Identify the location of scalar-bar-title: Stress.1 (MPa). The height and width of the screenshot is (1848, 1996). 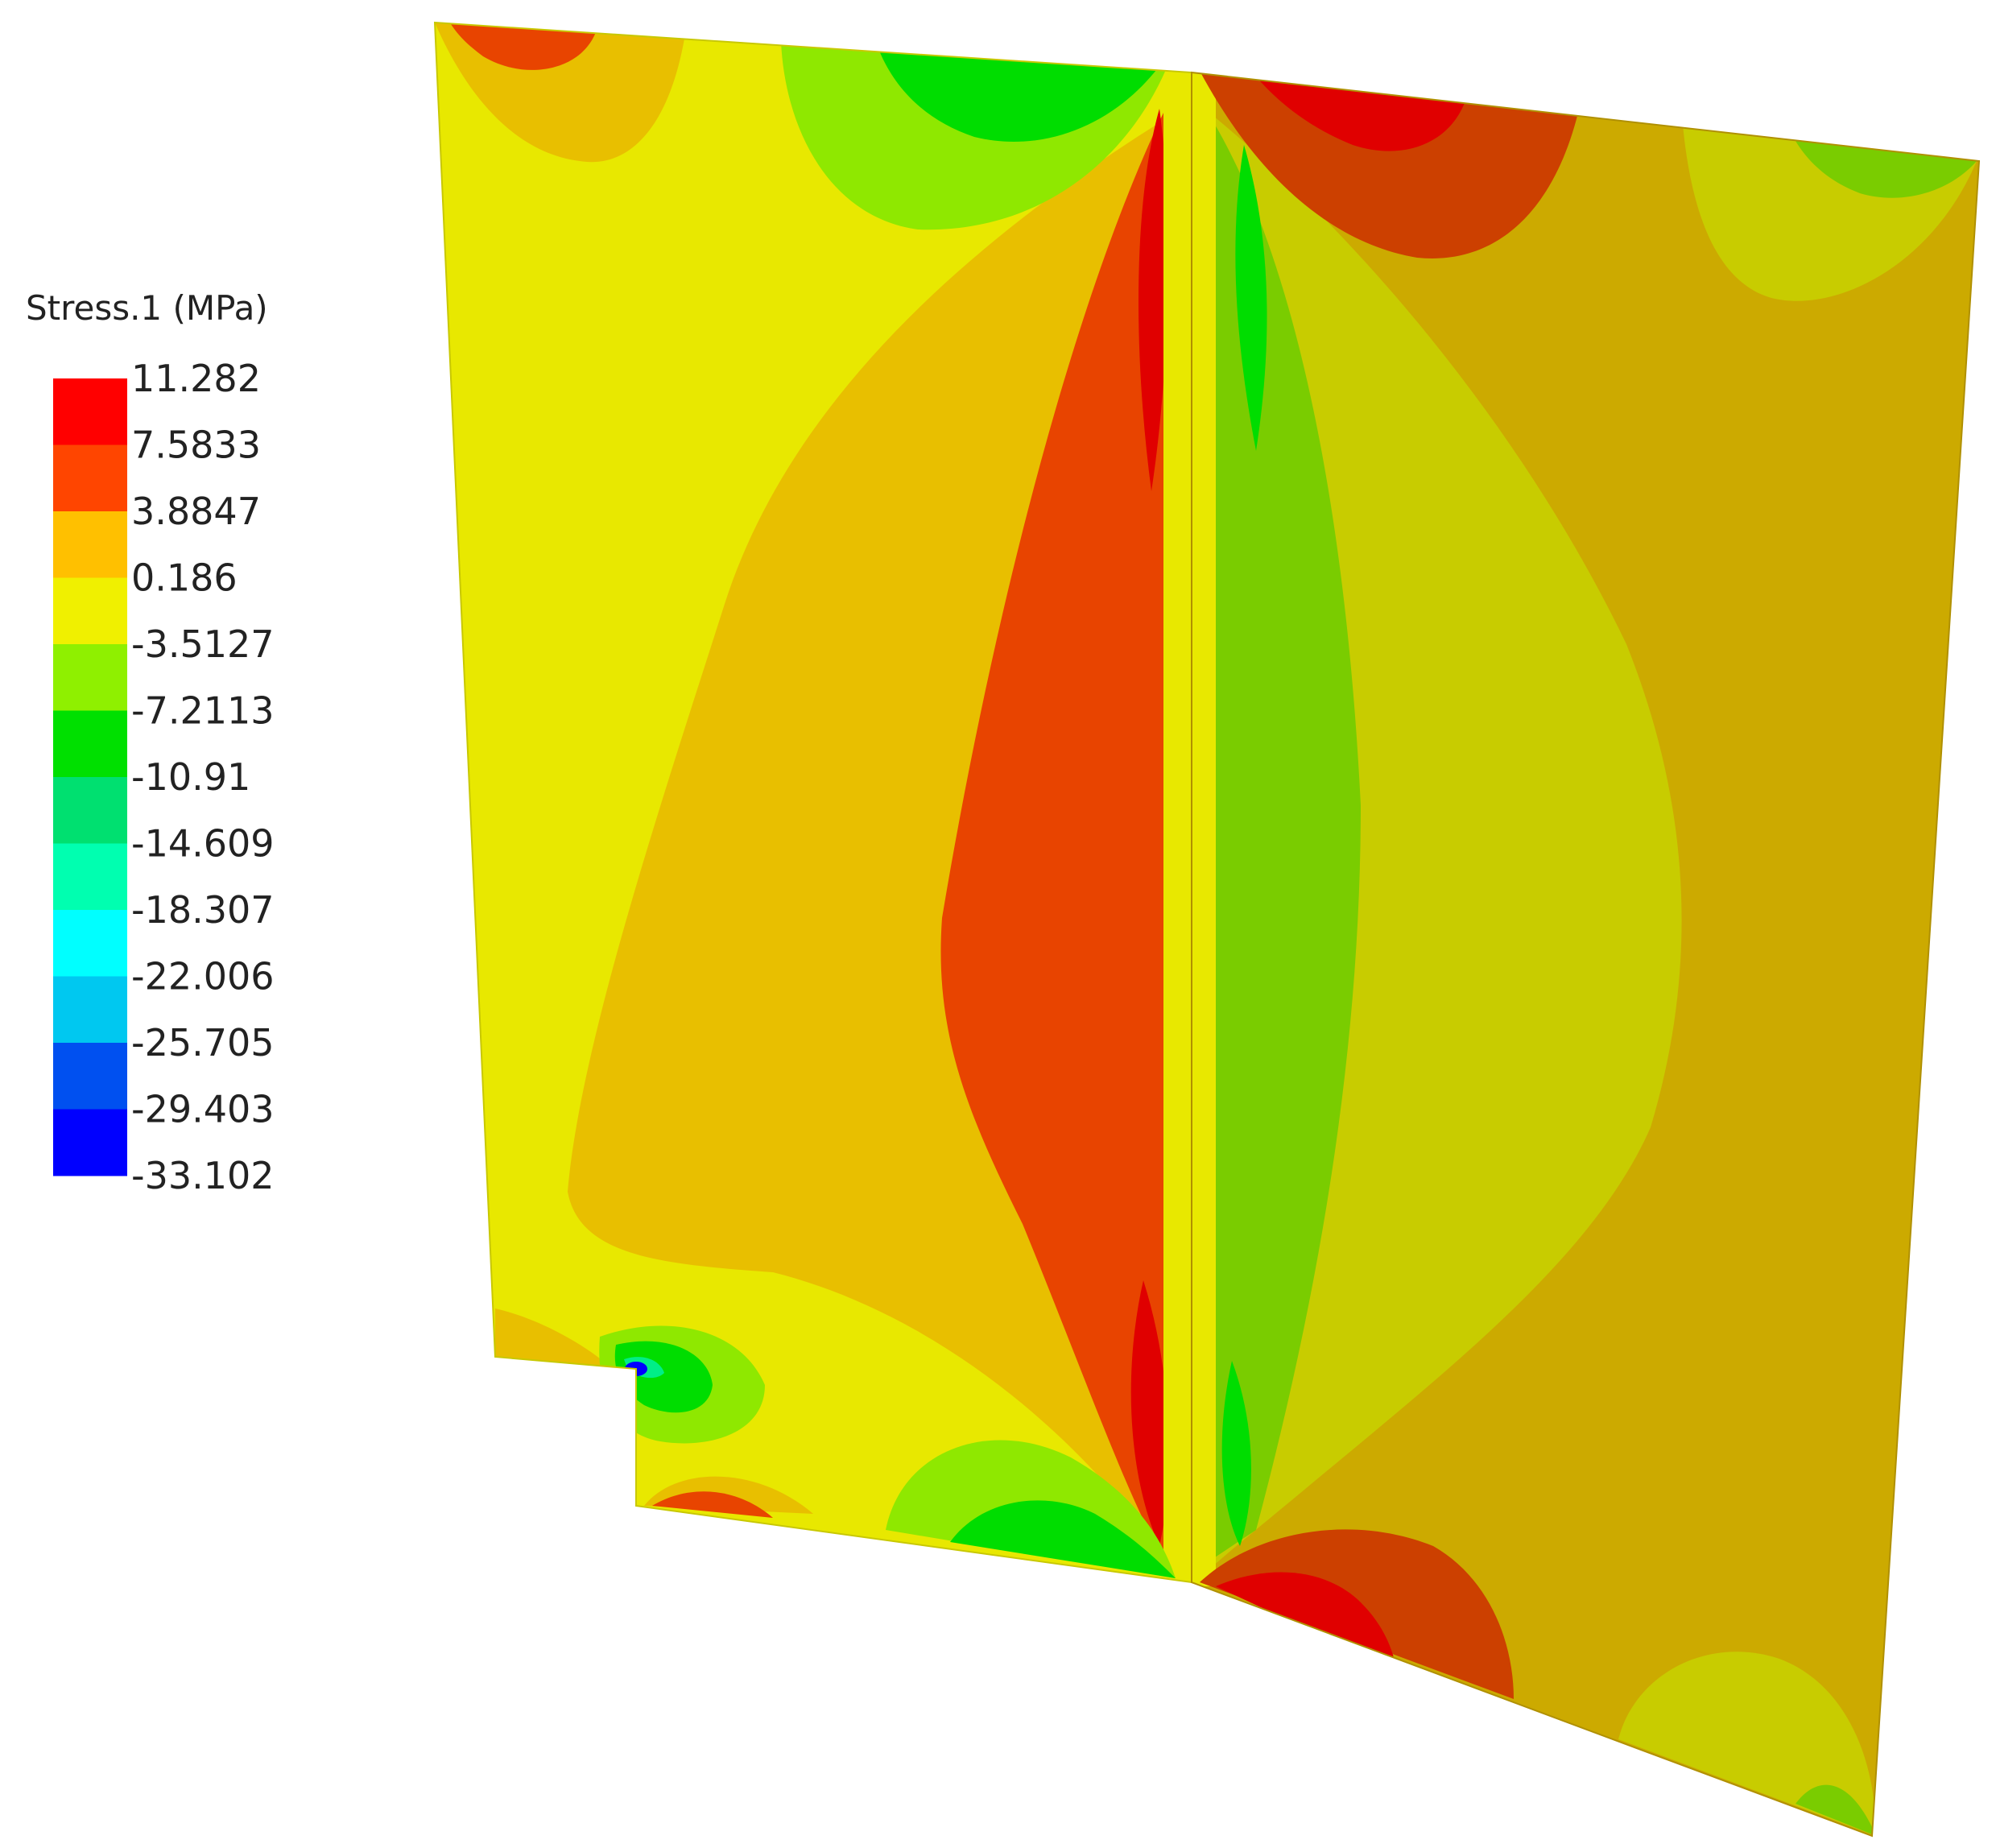
(147, 308).